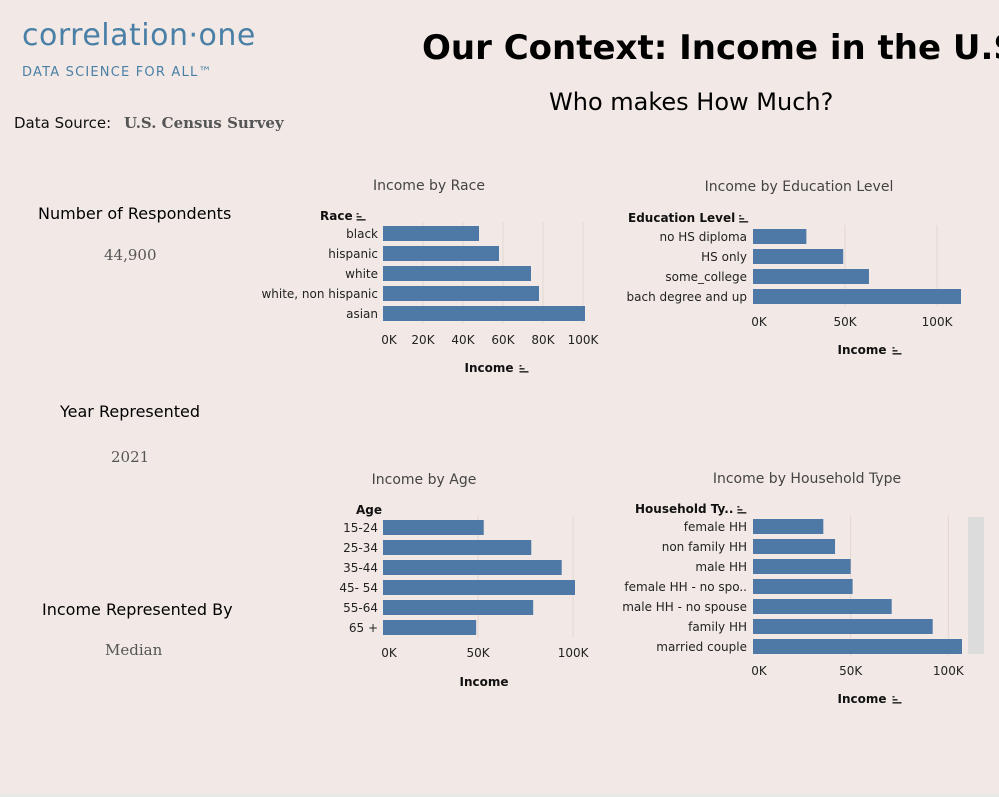 The image size is (999, 797). Describe the element at coordinates (687, 297) in the screenshot. I see `category-label: bach degree and up` at that location.